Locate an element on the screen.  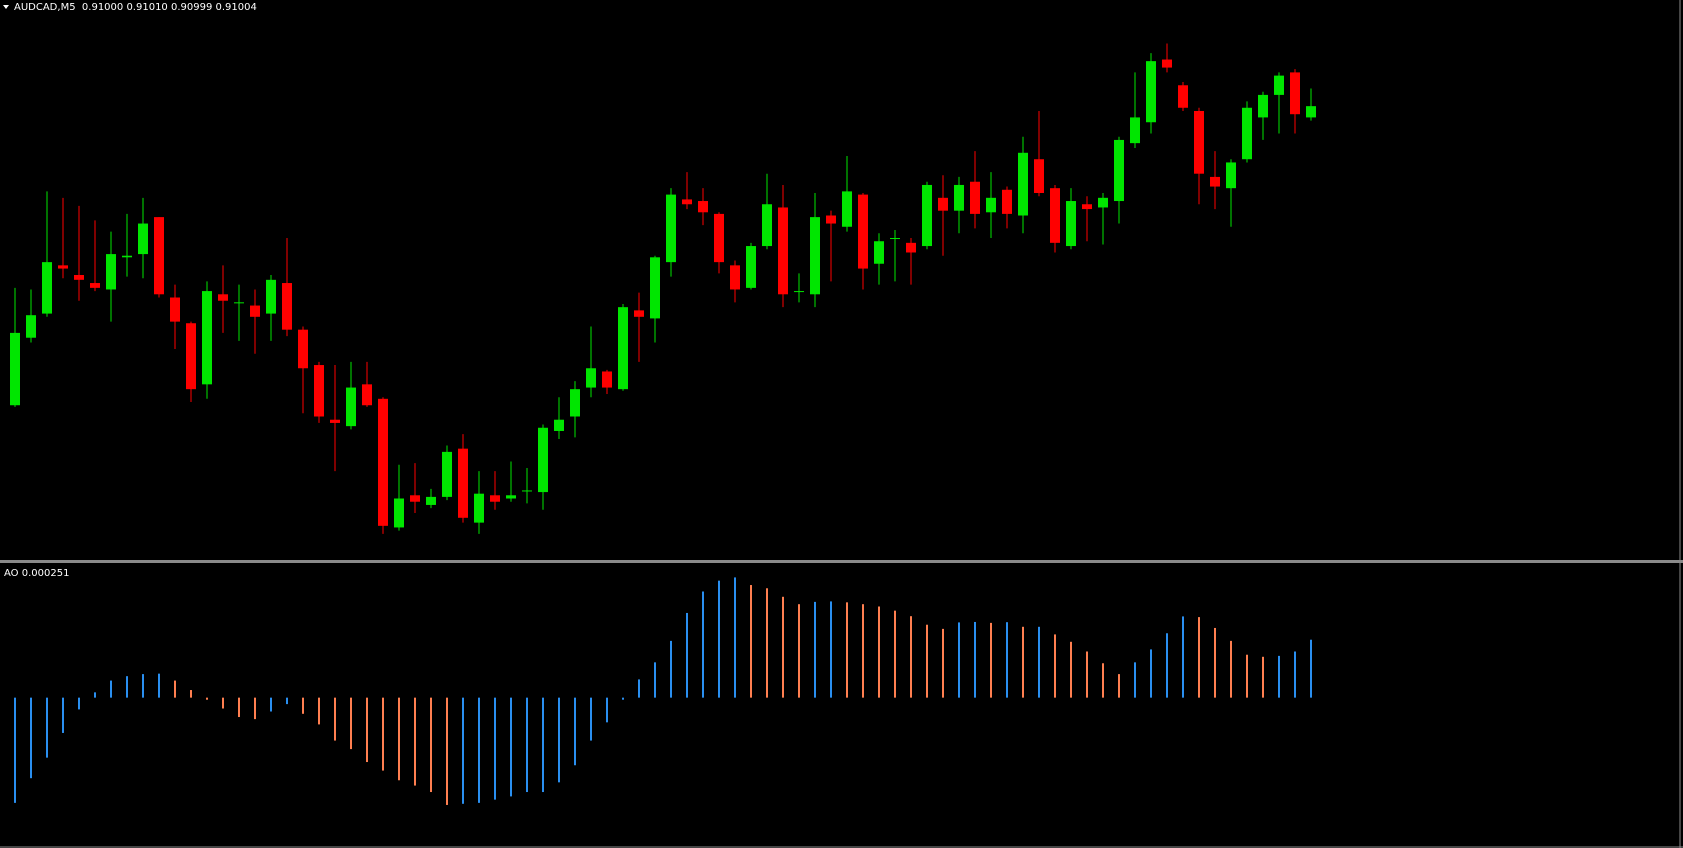
menu-triangle is located at coordinates (6, 7).